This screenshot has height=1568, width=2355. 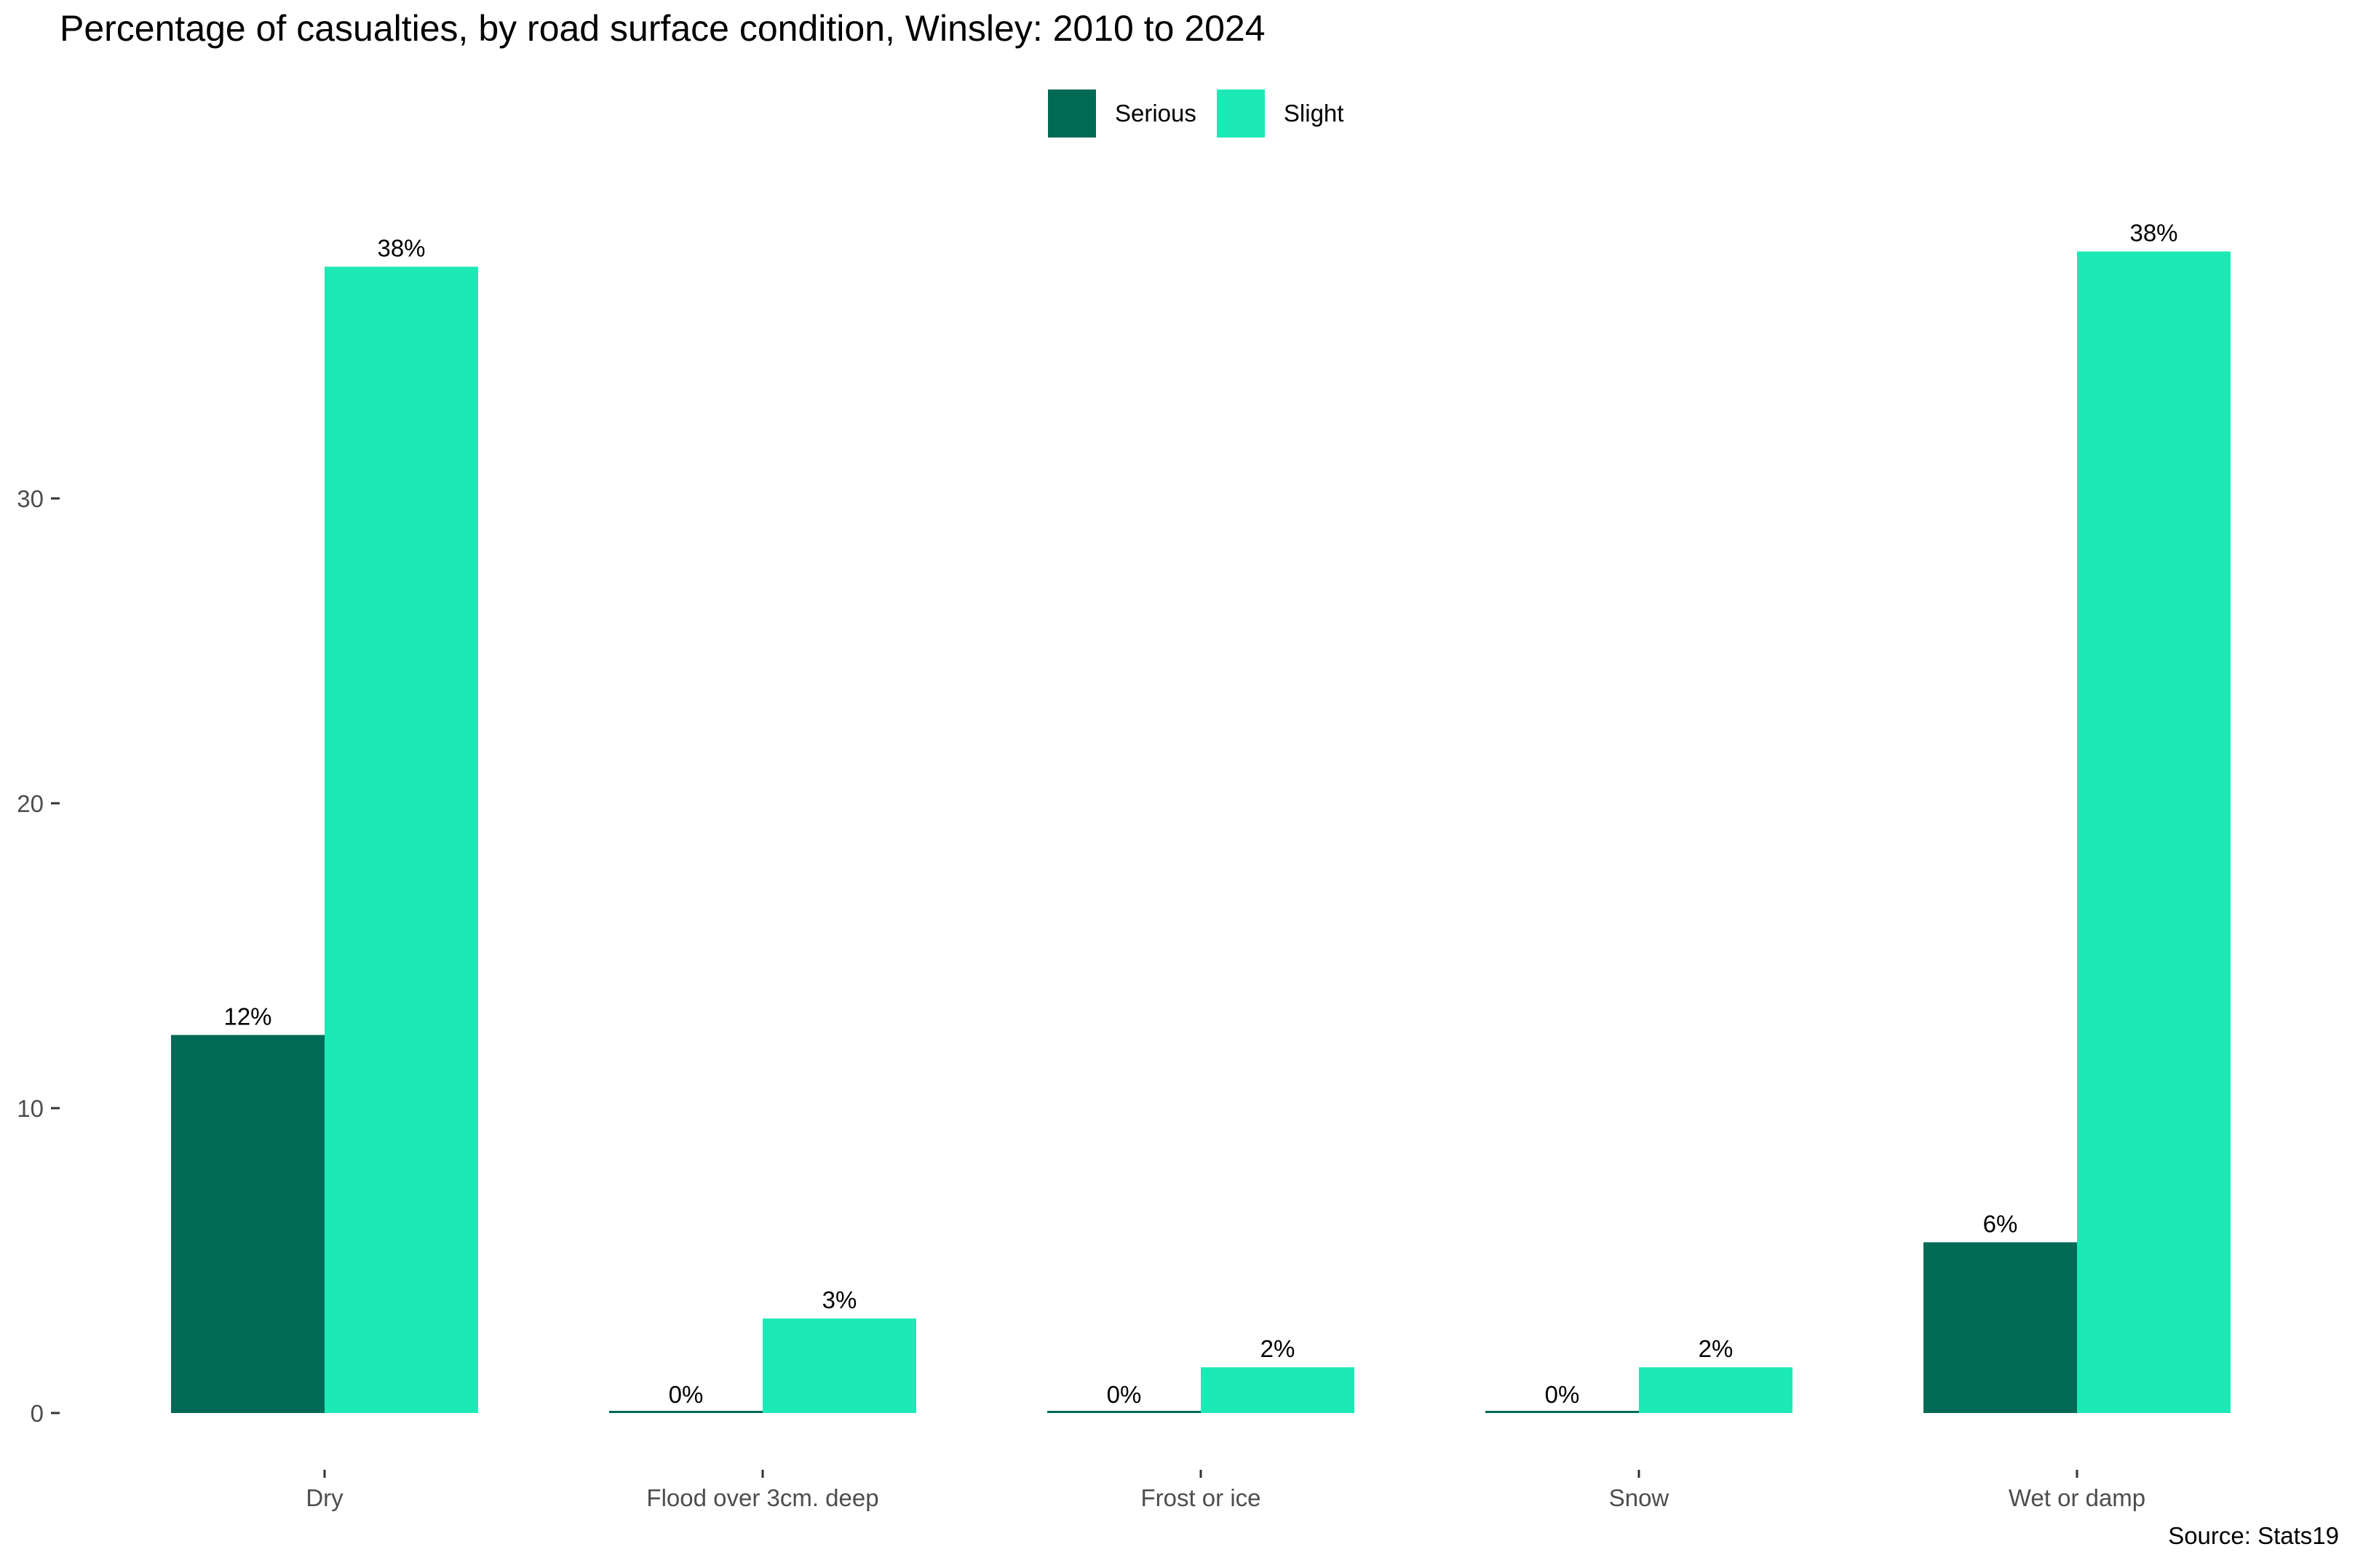 What do you see at coordinates (1277, 1390) in the screenshot?
I see `bar-slight-frost-or-ice` at bounding box center [1277, 1390].